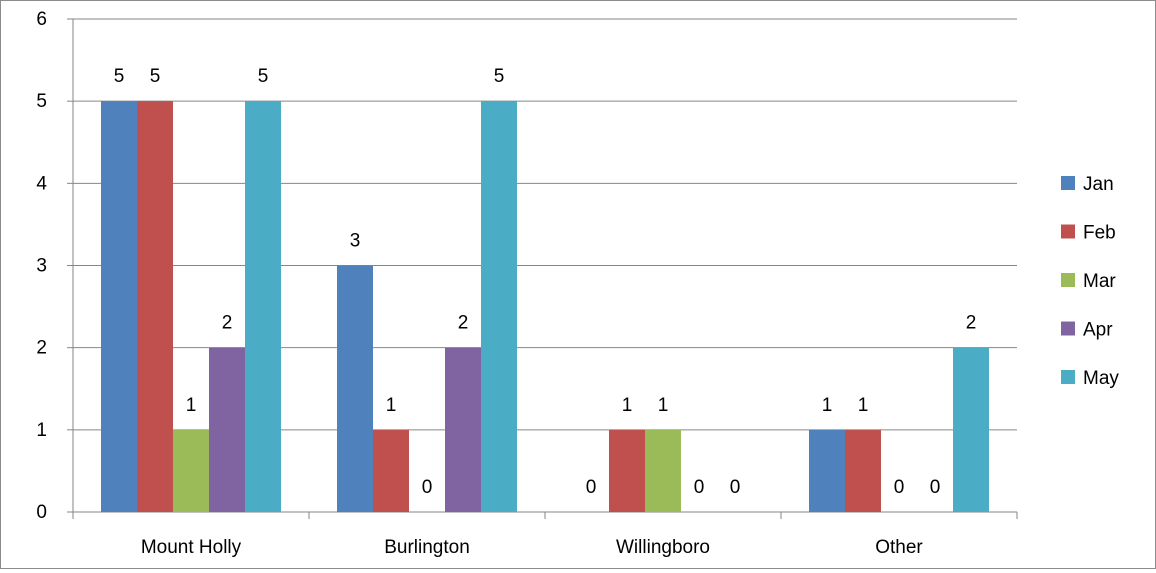 This screenshot has width=1156, height=573. What do you see at coordinates (1098, 184) in the screenshot?
I see `legend-label: Jan` at bounding box center [1098, 184].